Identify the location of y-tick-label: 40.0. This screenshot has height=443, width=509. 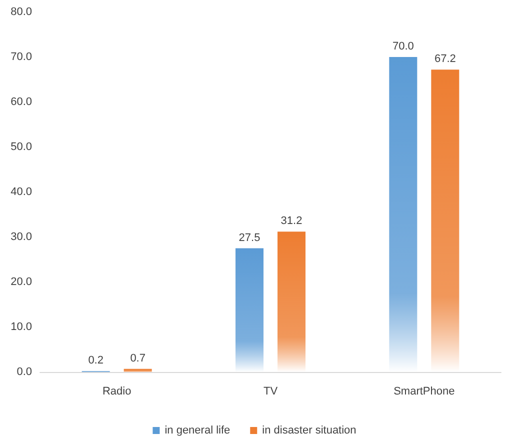
(21, 192).